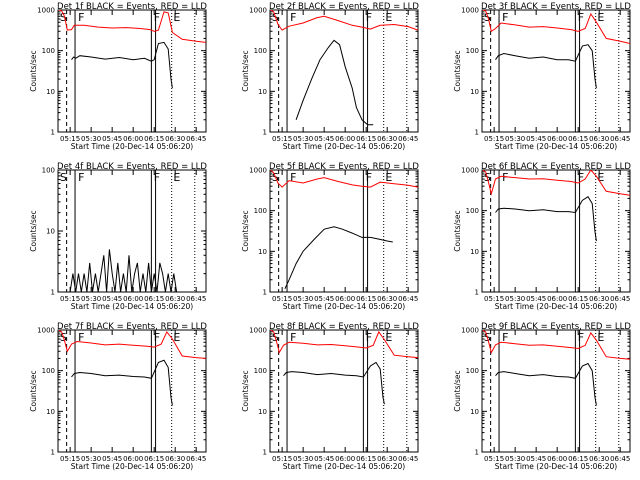 The width and height of the screenshot is (640, 480). Describe the element at coordinates (175, 299) in the screenshot. I see `chart-4-xtick-label-06:30: 06:30` at that location.